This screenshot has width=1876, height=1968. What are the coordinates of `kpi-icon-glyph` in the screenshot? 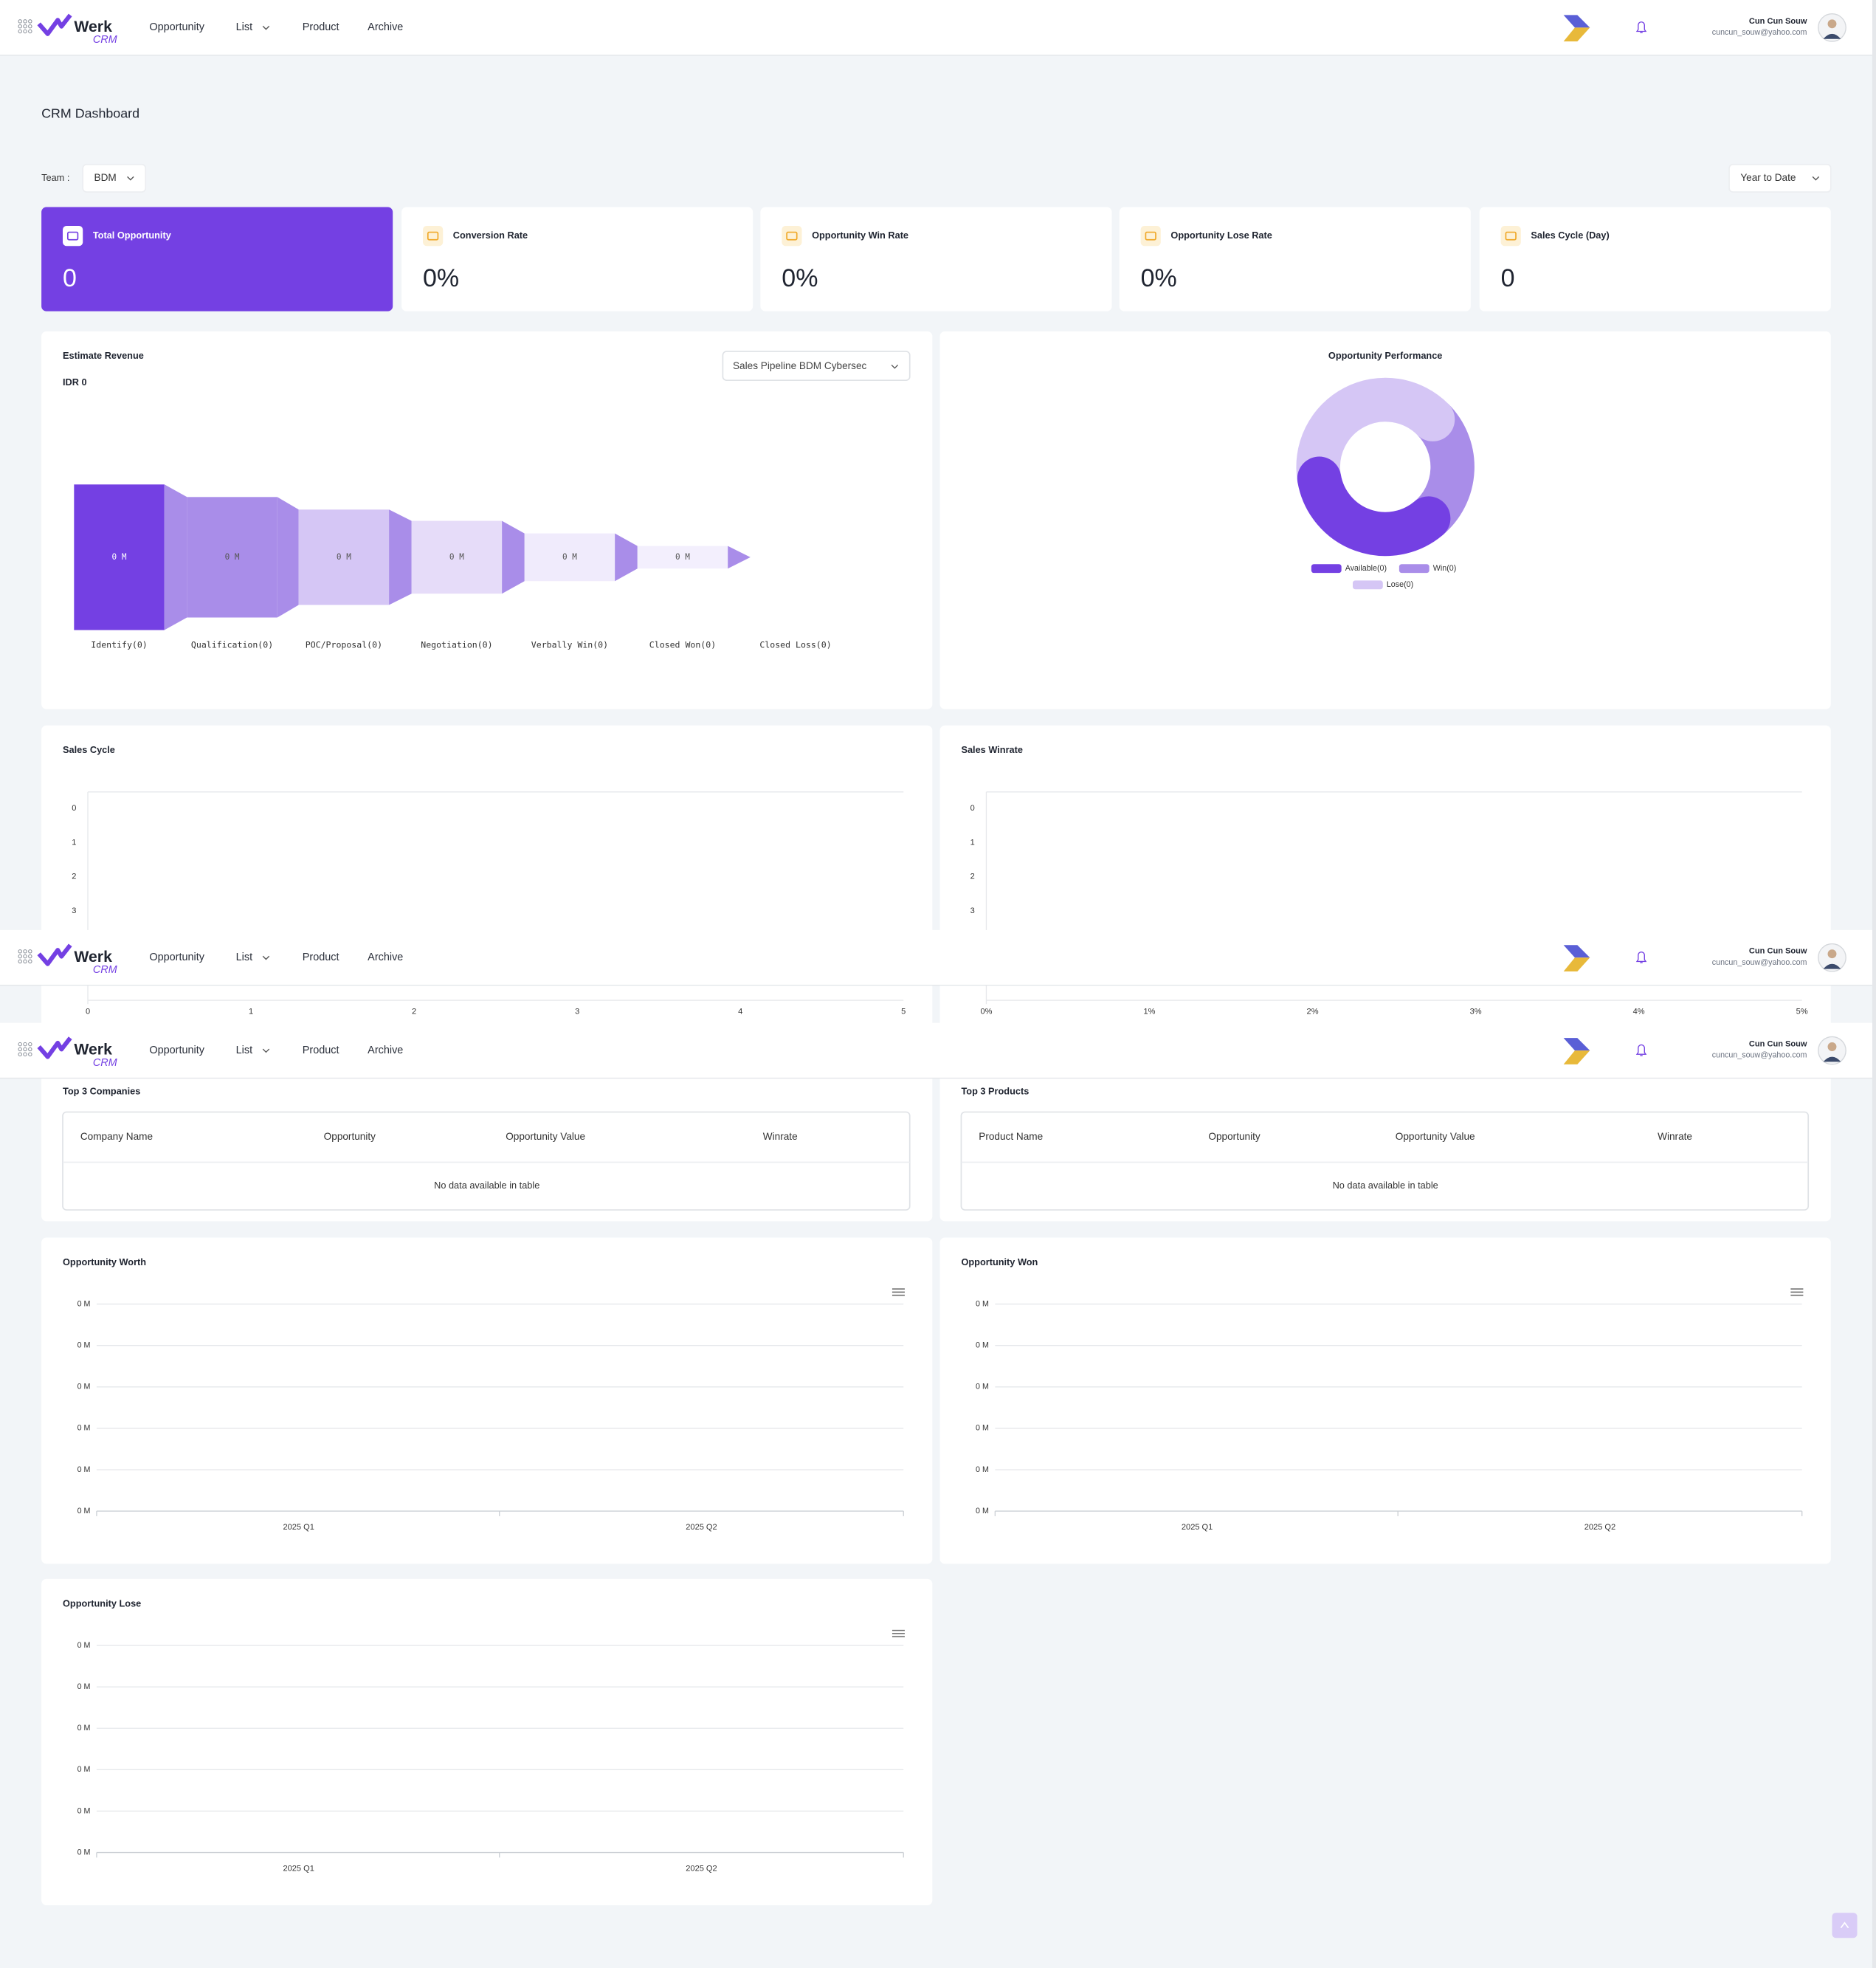 It's located at (792, 236).